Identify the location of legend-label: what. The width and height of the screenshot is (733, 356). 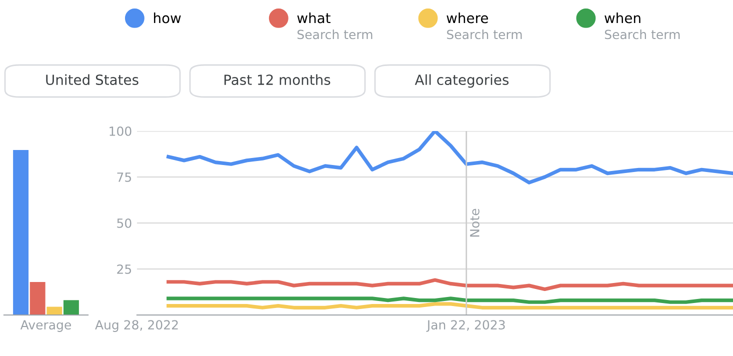
(313, 18).